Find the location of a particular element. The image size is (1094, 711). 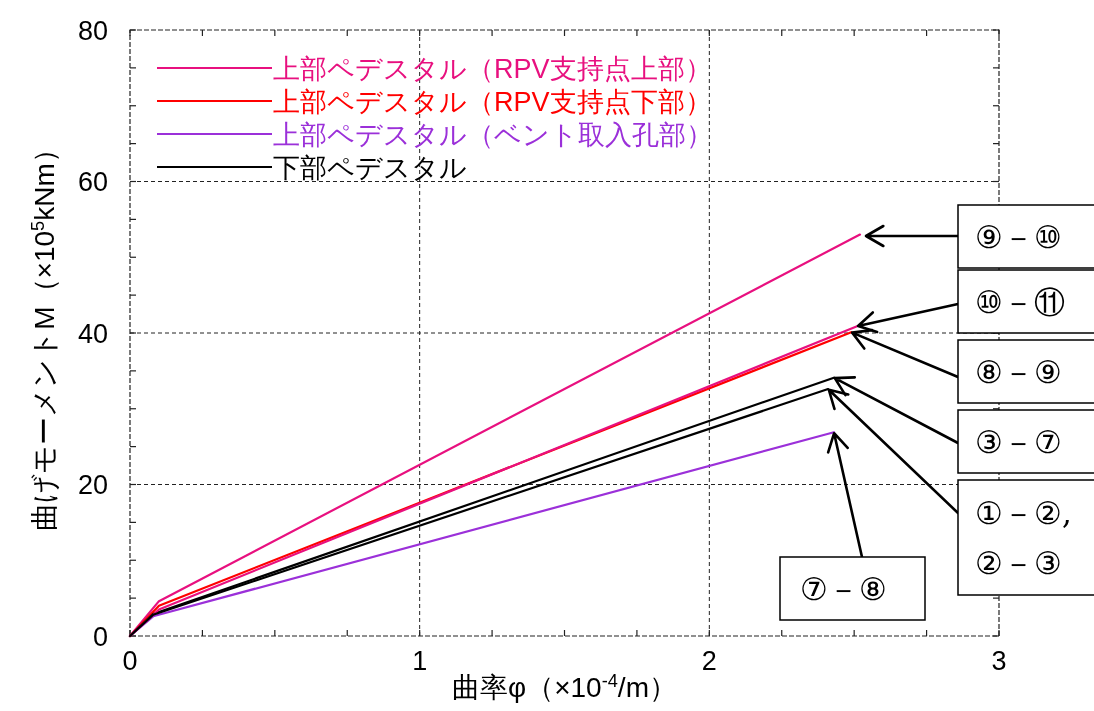

x-tick-label: 1 is located at coordinates (420, 661).